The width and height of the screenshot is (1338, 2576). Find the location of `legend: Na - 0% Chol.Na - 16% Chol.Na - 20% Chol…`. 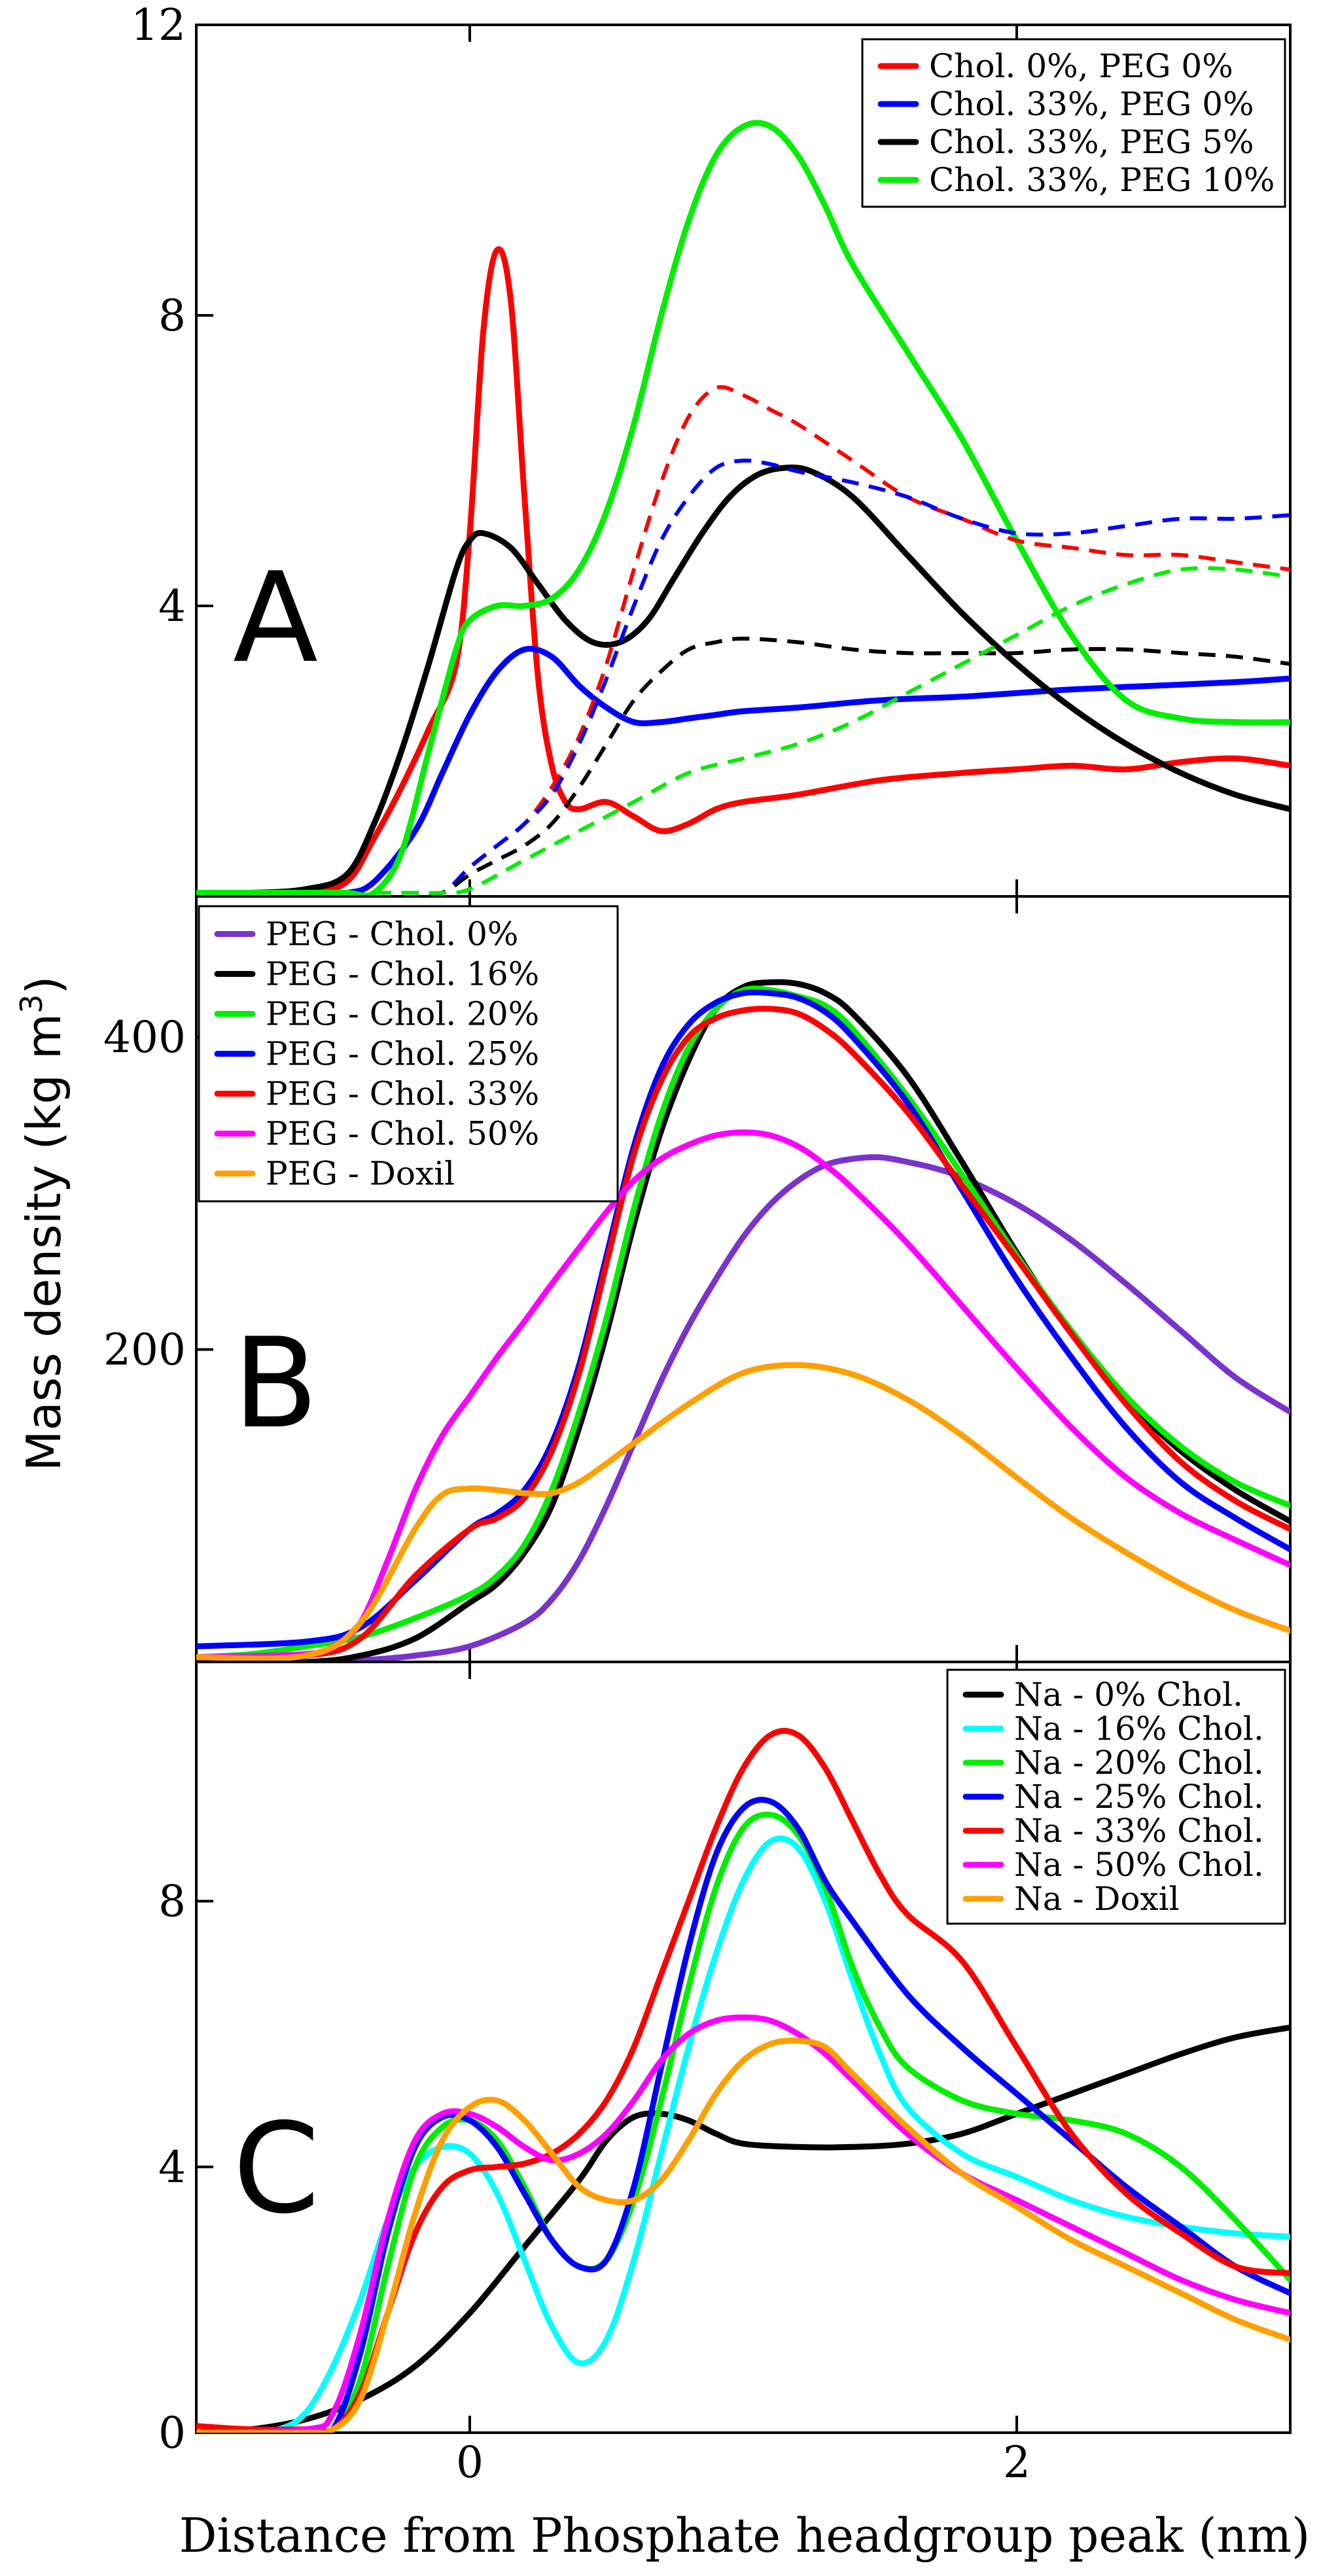

legend: Na - 0% Chol.Na - 16% Chol.Na - 20% Chol… is located at coordinates (1116, 1796).